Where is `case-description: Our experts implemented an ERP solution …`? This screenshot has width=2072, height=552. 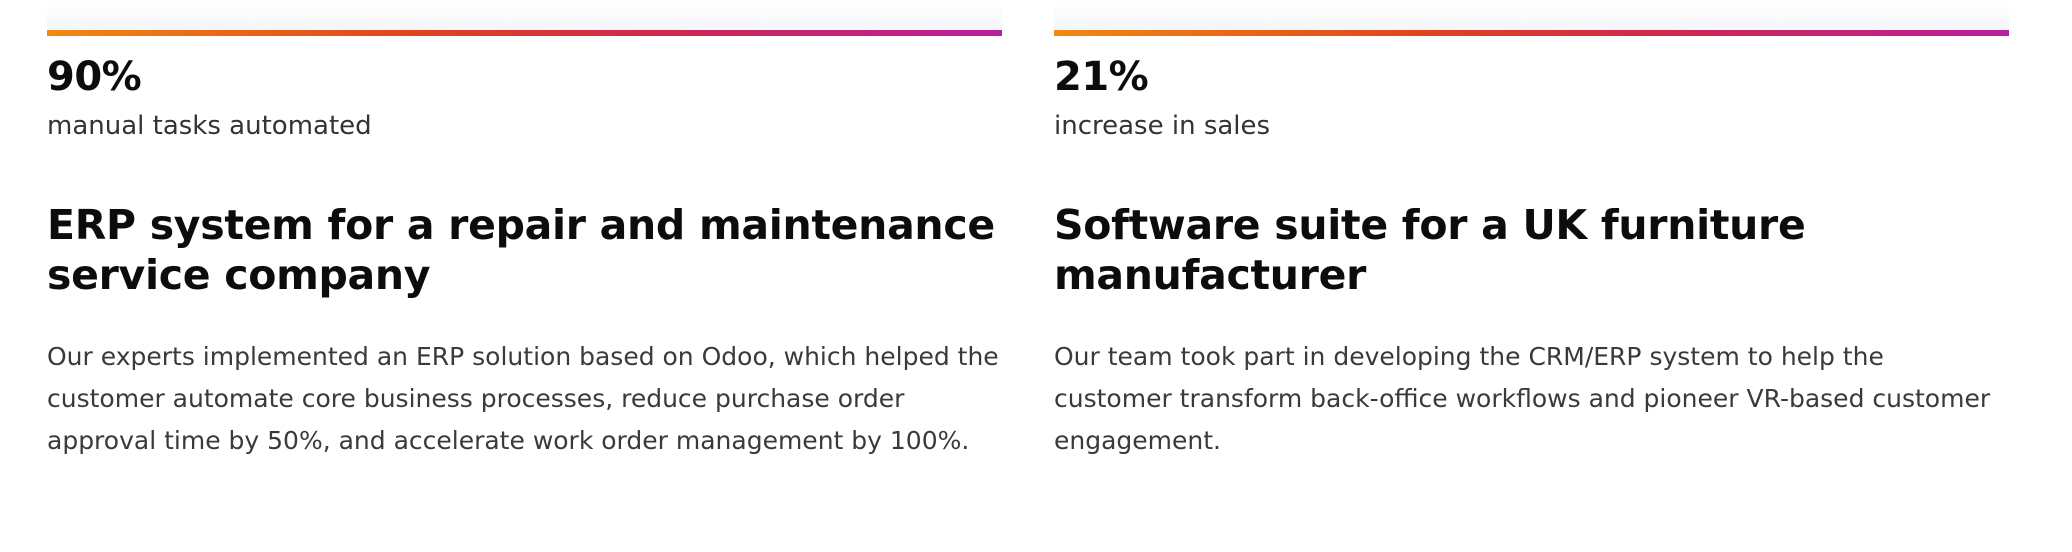 case-description: Our experts implemented an ERP solution … is located at coordinates (523, 398).